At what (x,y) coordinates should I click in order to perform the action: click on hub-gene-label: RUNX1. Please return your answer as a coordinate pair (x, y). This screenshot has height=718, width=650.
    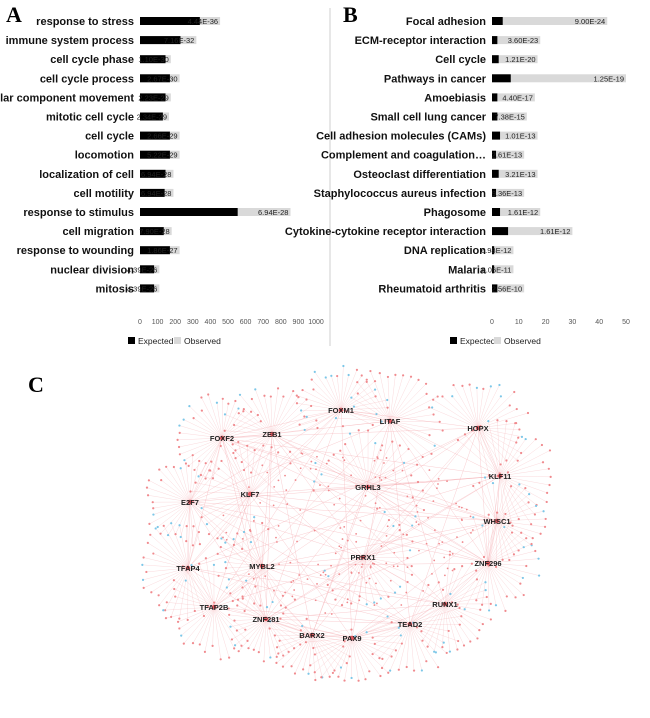
    Looking at the image, I should click on (444, 604).